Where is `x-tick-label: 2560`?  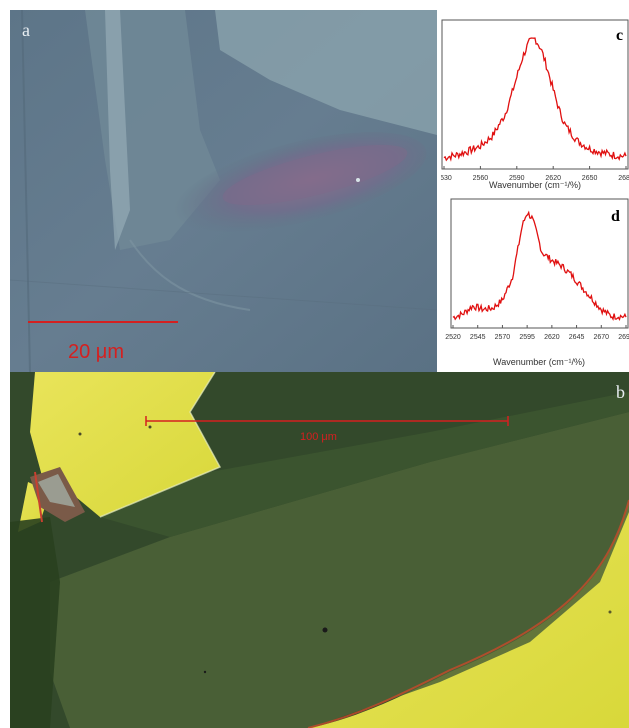 x-tick-label: 2560 is located at coordinates (481, 178).